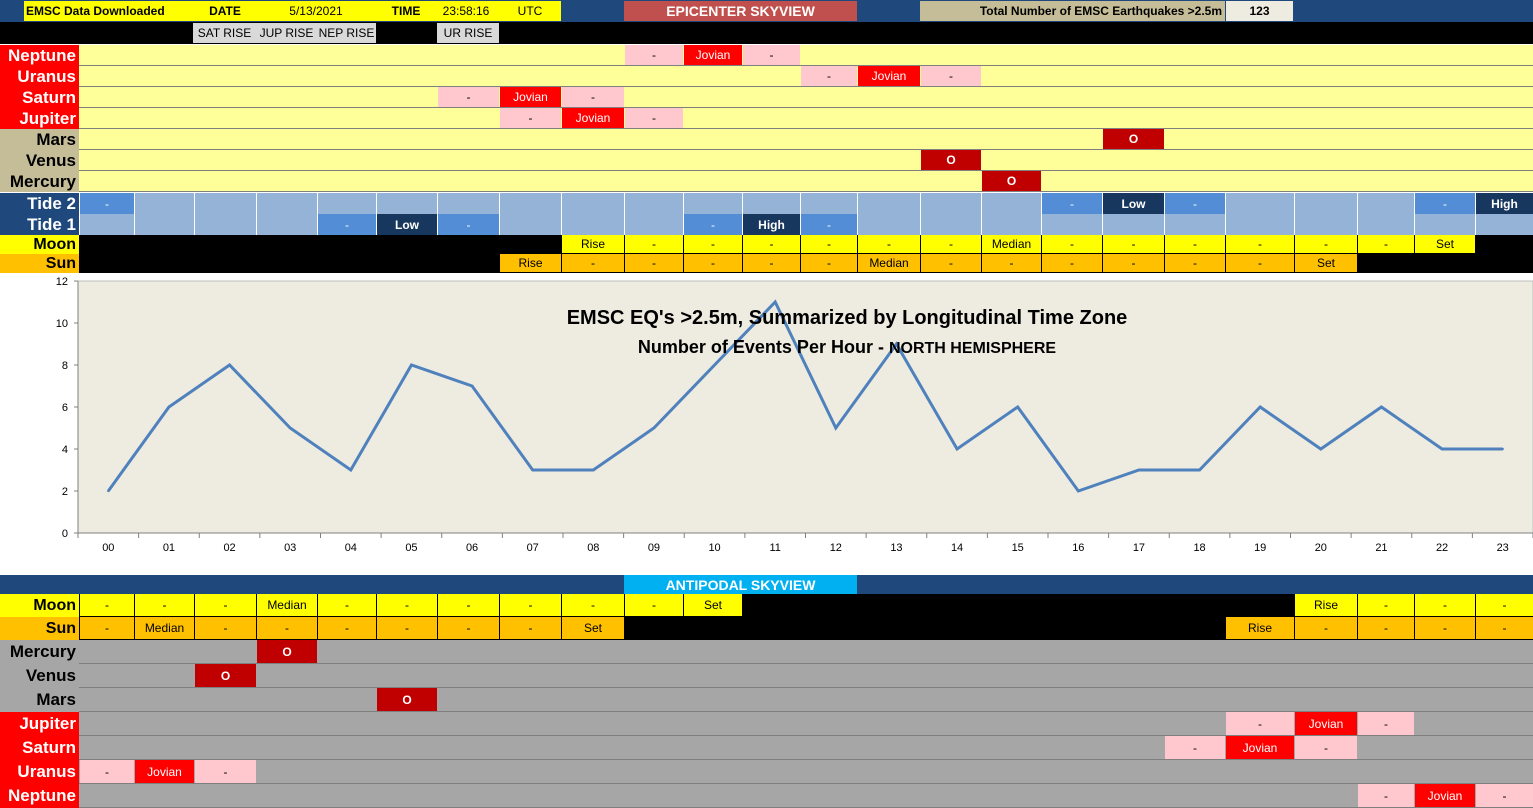 This screenshot has height=808, width=1533. I want to click on y-tick-label: 12, so click(62, 282).